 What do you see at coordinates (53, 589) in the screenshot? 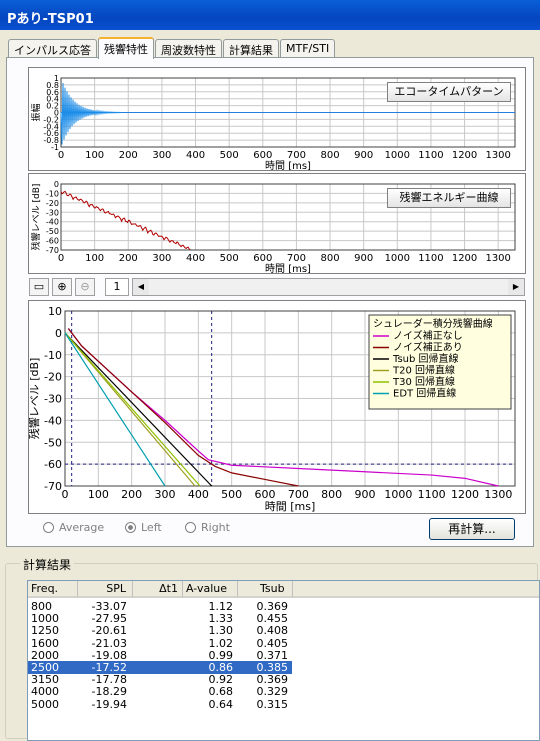
I see `header-freq: Freq.` at bounding box center [53, 589].